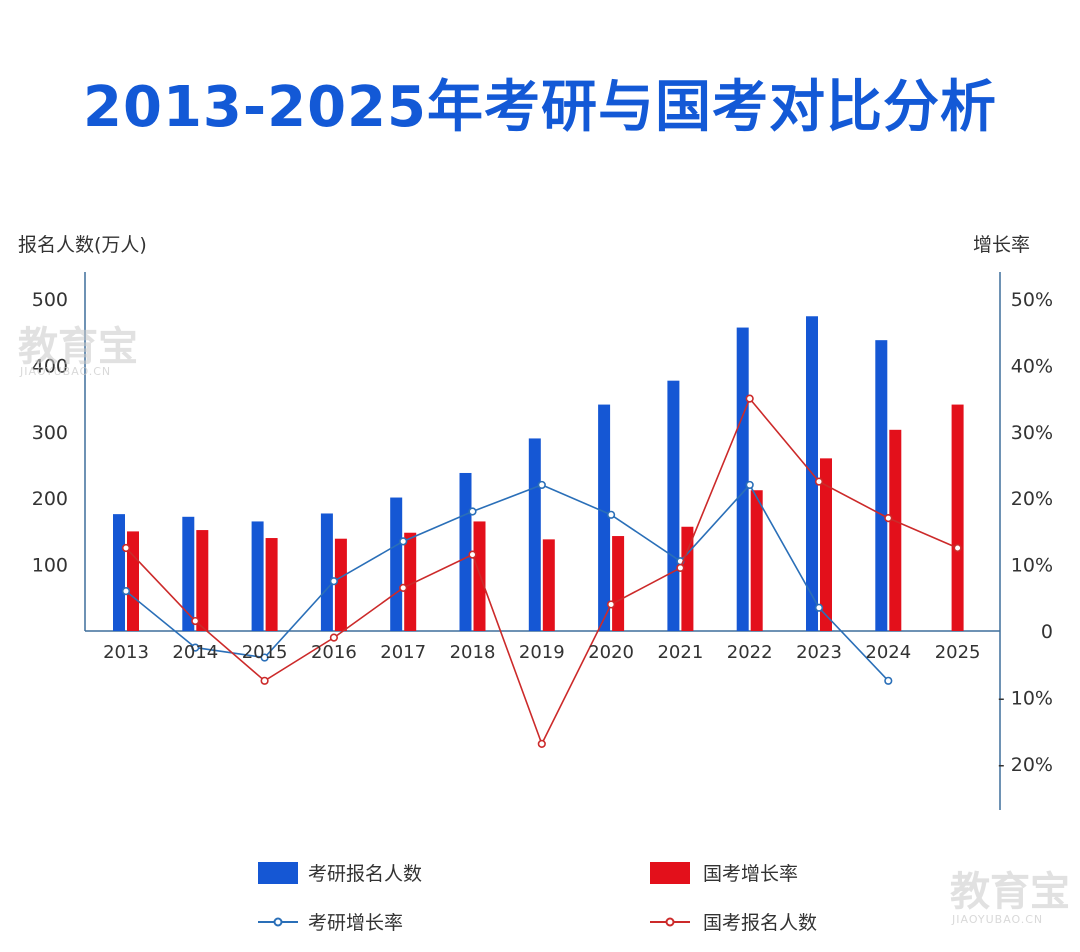 The image size is (1080, 952). Describe the element at coordinates (1001, 245) in the screenshot. I see `y-right-axis-title: 增长率` at that location.